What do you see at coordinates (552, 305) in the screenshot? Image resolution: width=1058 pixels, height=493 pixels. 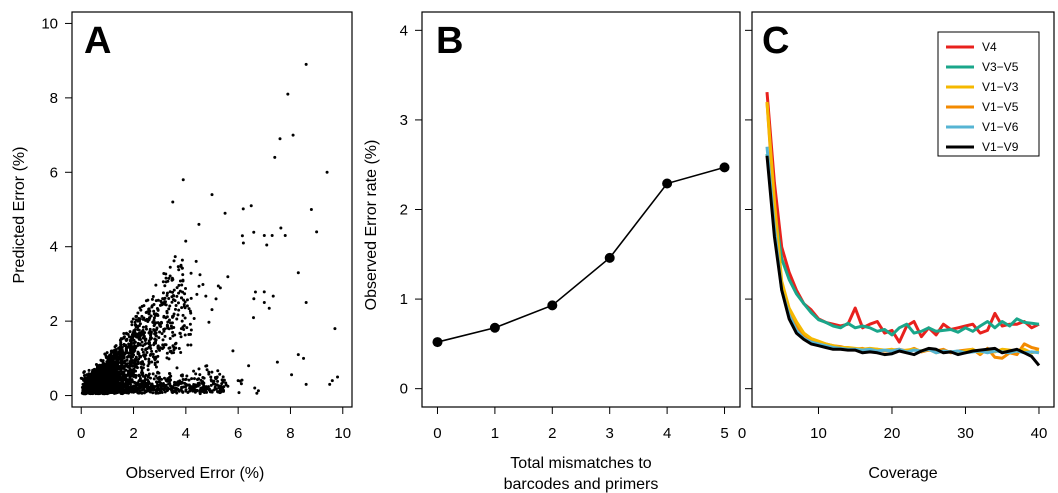 I see `panel-b-point` at bounding box center [552, 305].